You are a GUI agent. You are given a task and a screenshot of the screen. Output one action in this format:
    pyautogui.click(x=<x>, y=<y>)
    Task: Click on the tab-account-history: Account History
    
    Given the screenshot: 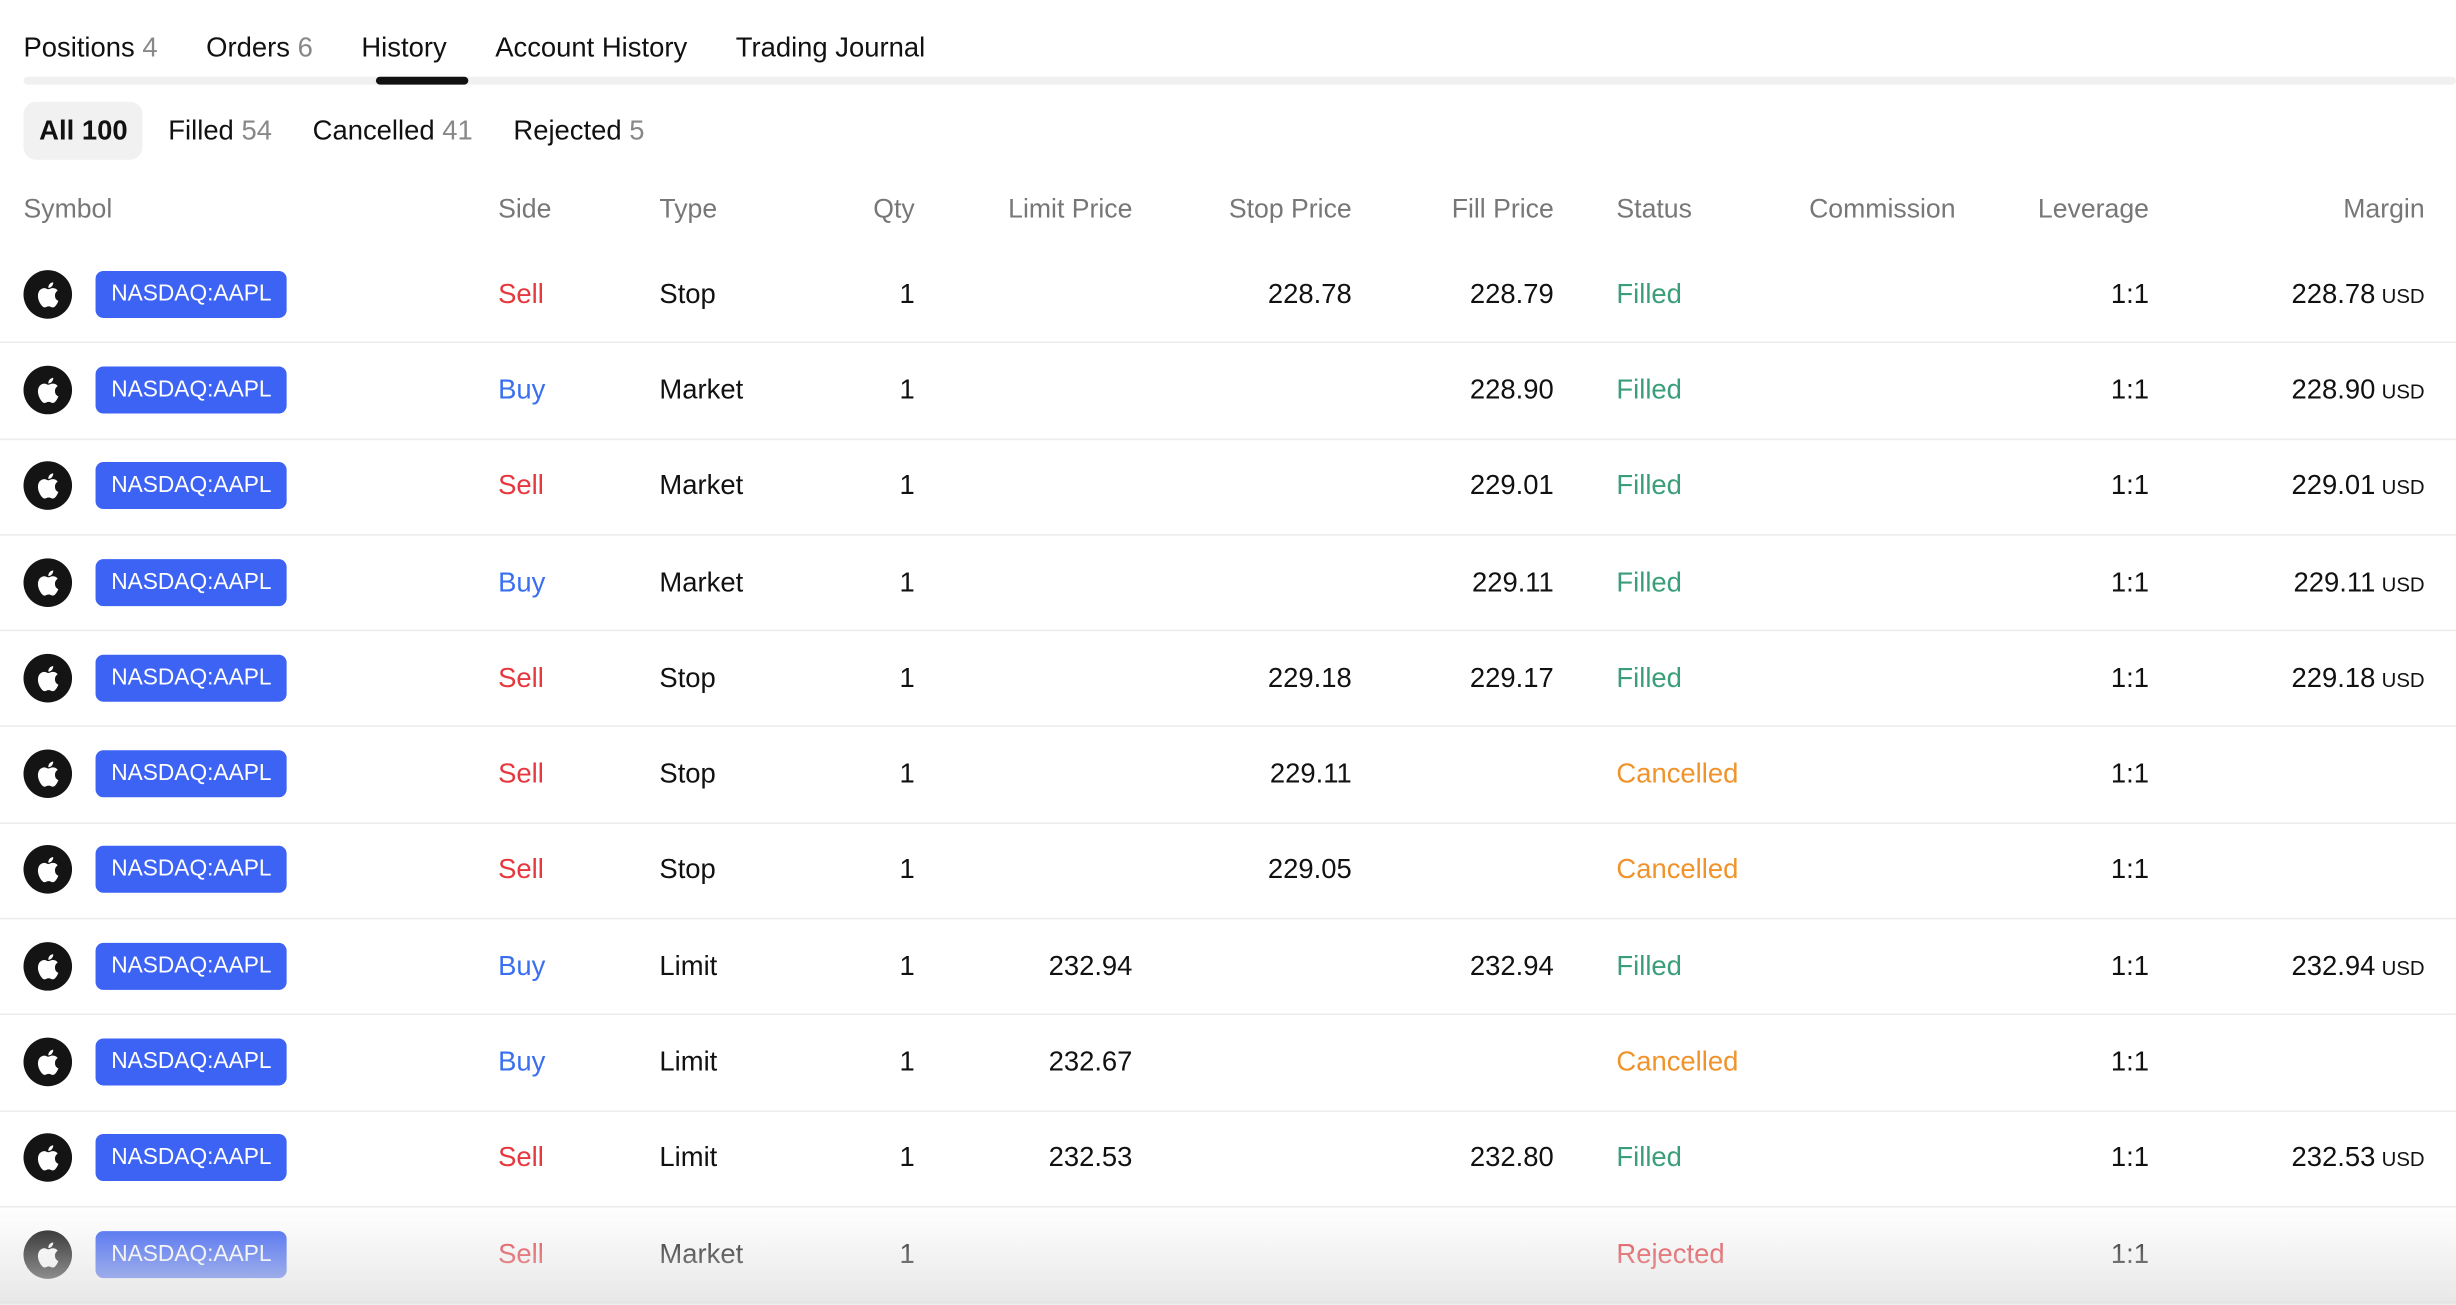 What is the action you would take?
    pyautogui.click(x=591, y=47)
    